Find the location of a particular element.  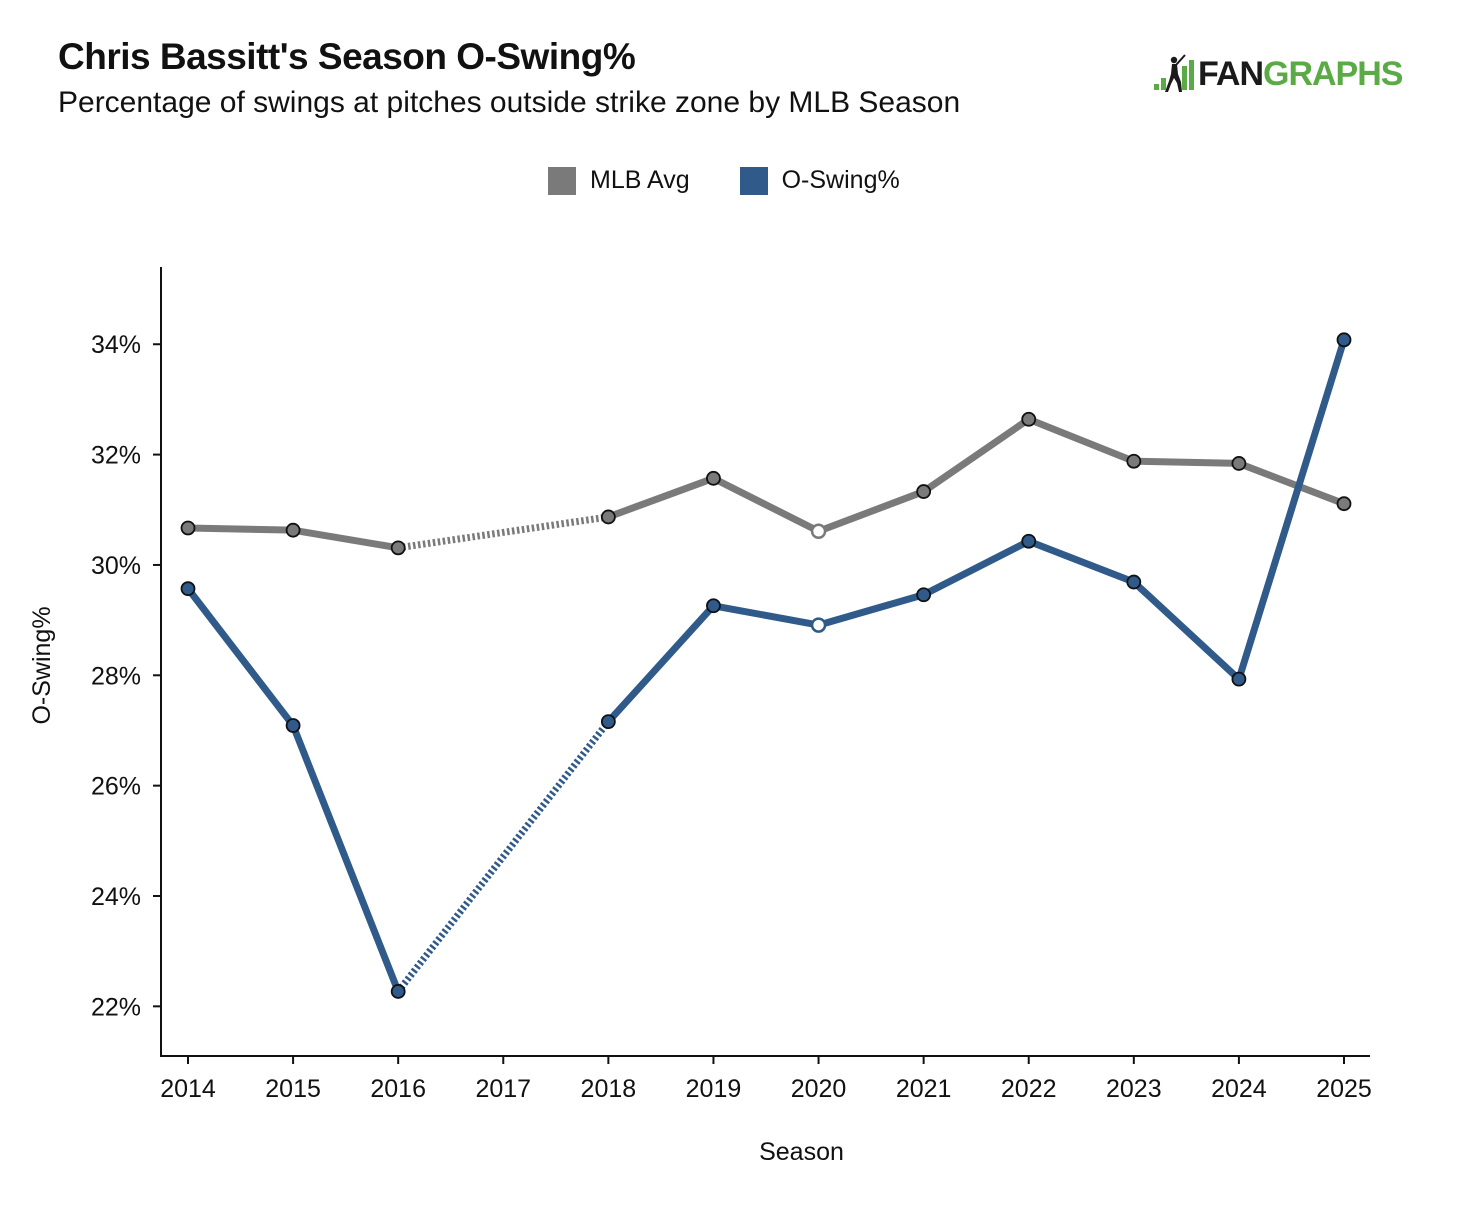

data-point-o-swing-2014 is located at coordinates (188, 589).